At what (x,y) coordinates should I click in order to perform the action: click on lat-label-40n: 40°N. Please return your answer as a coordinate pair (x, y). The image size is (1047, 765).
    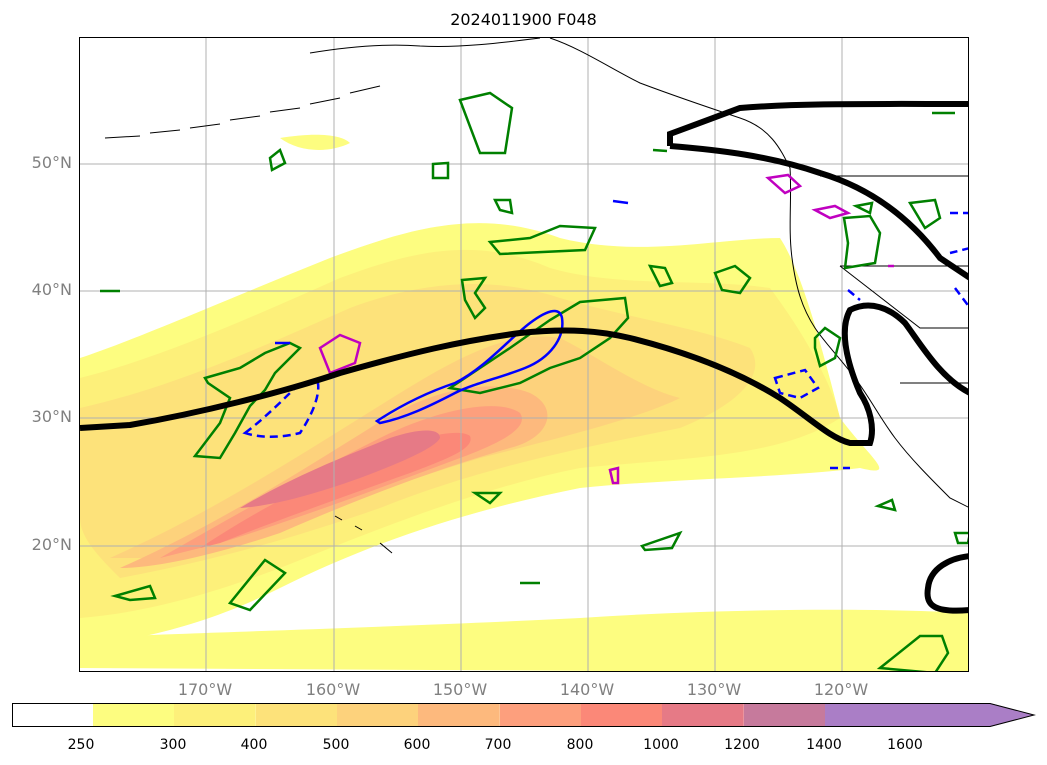
    Looking at the image, I should click on (51, 289).